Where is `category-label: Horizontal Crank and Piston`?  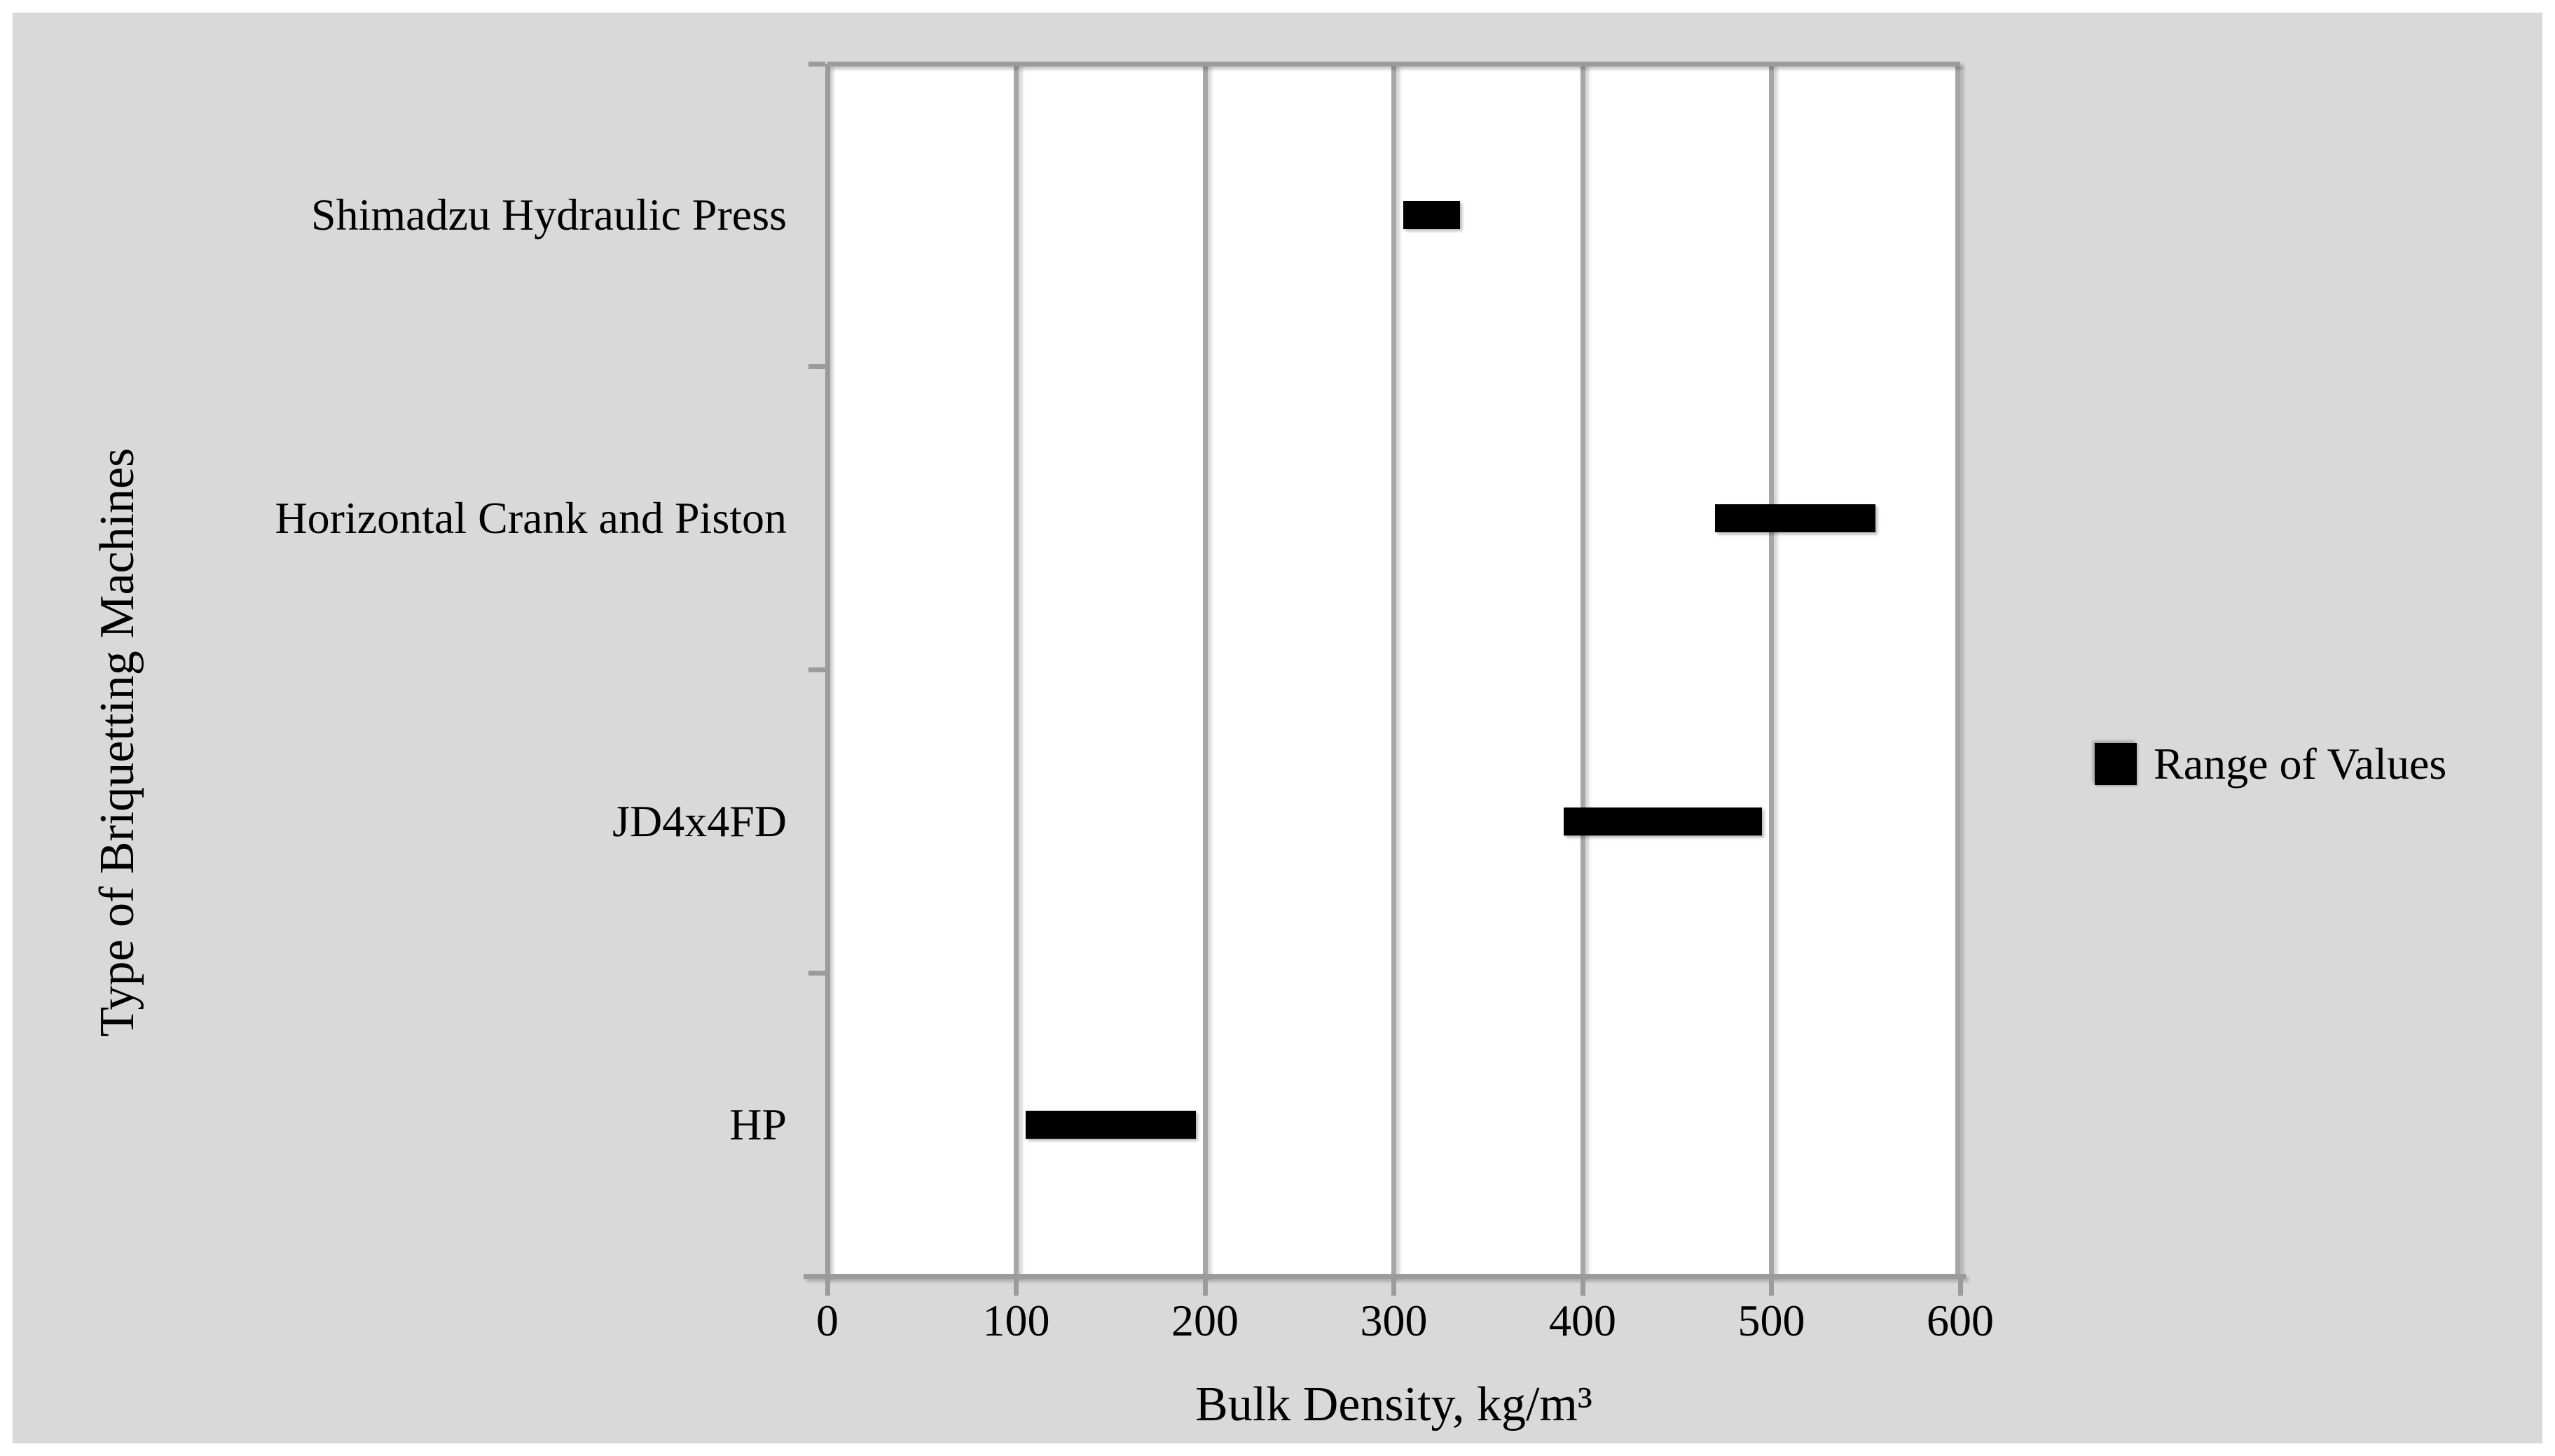
category-label: Horizontal Crank and Piston is located at coordinates (531, 518).